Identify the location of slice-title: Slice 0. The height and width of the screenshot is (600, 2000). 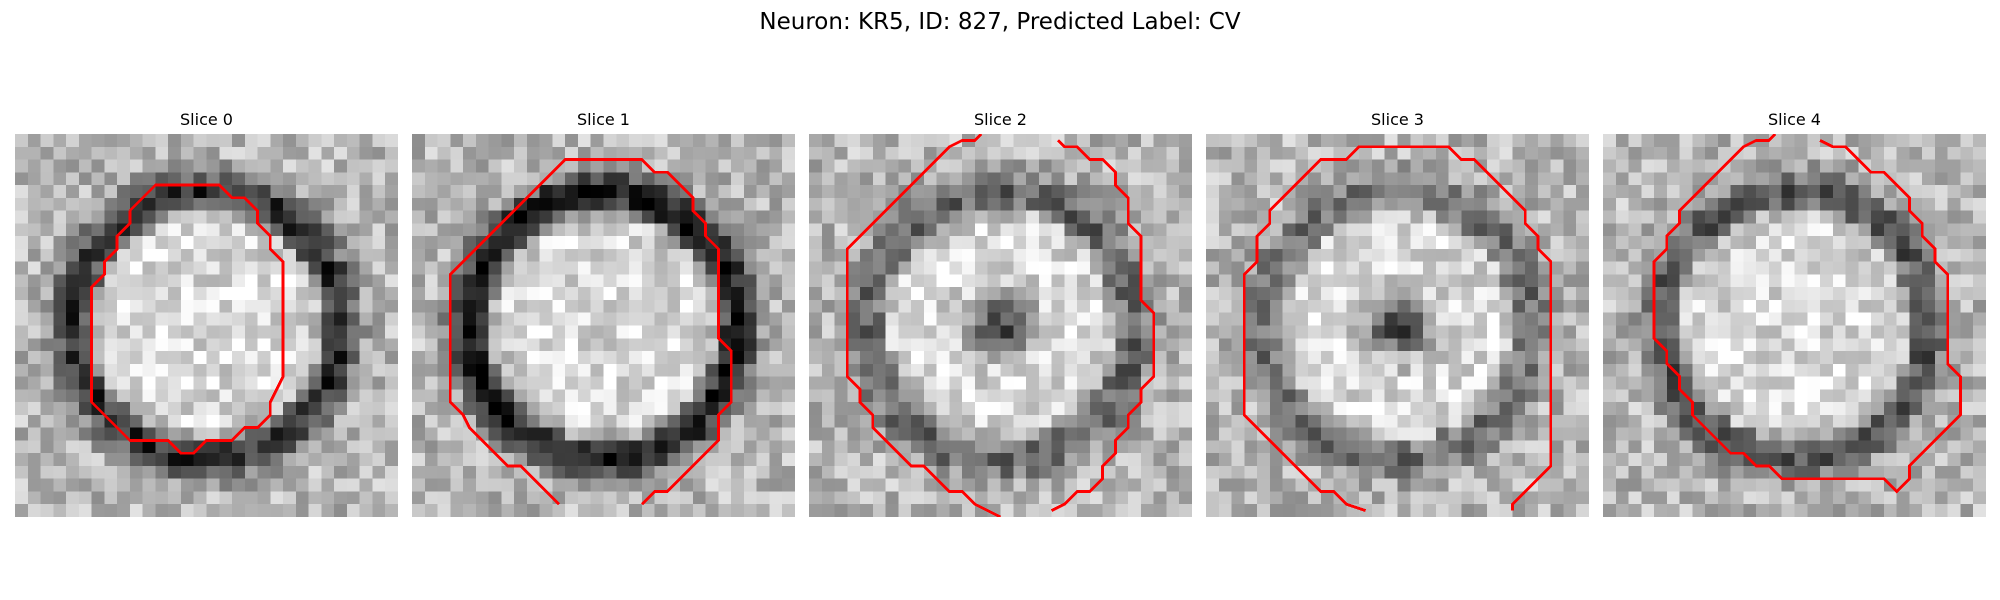
(206, 119).